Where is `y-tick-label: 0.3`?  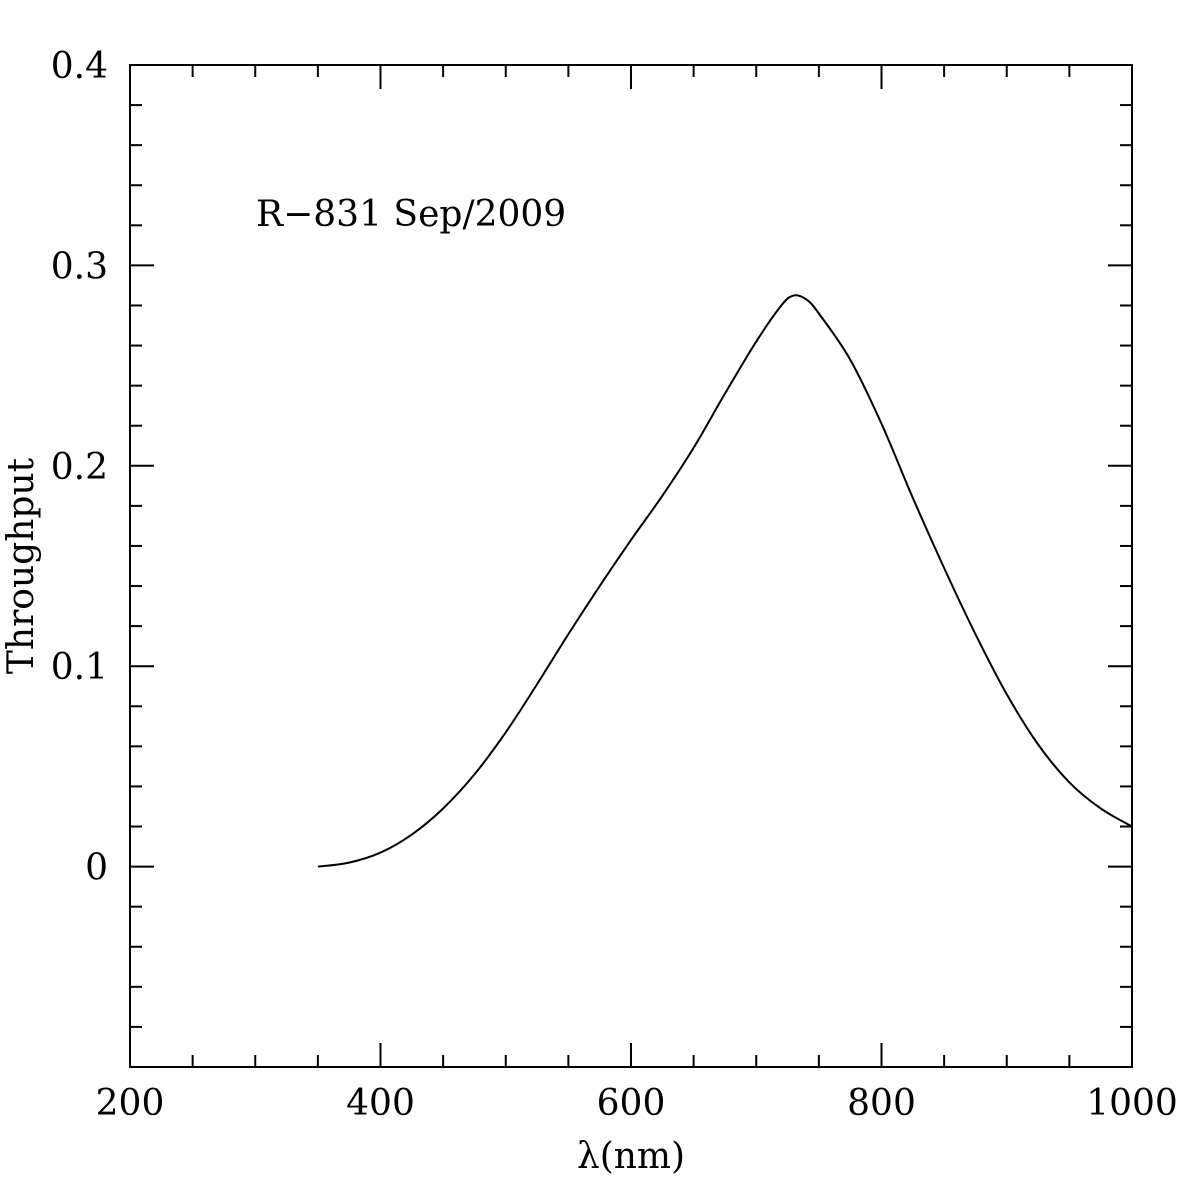 y-tick-label: 0.3 is located at coordinates (79, 266).